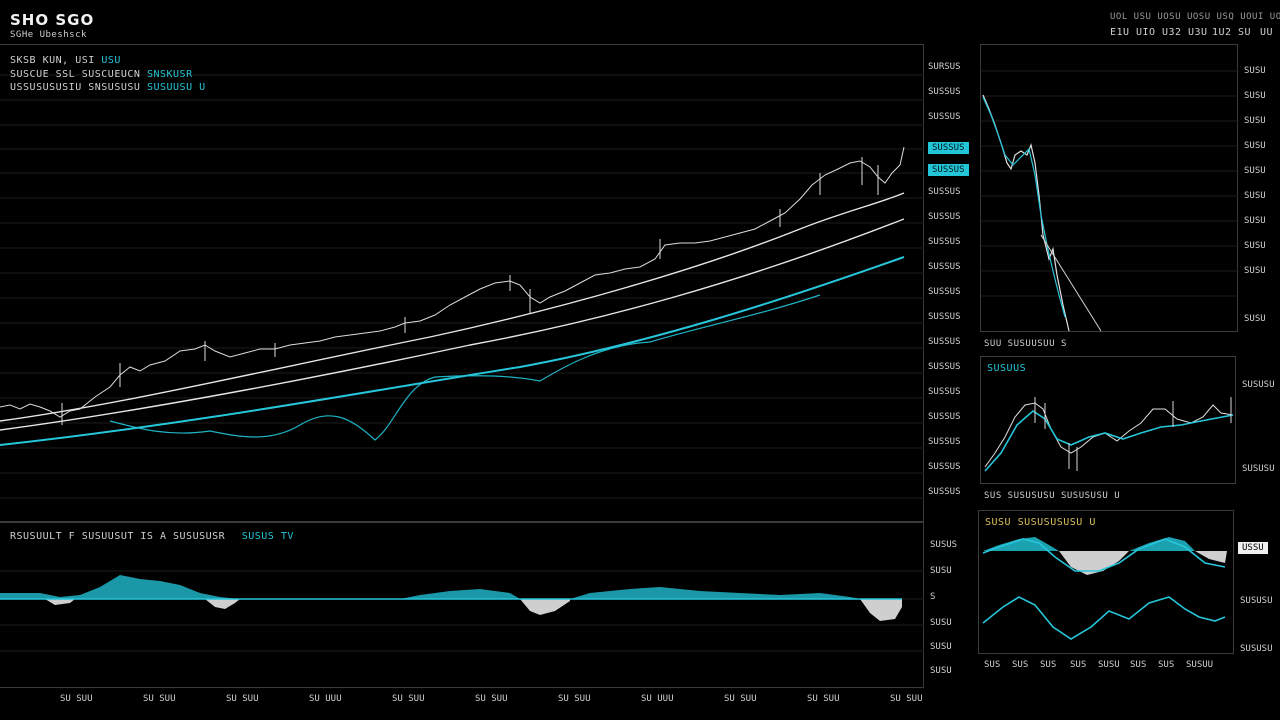 The height and width of the screenshot is (720, 1280). What do you see at coordinates (948, 148) in the screenshot?
I see `price-tag-current: SUSSUS` at bounding box center [948, 148].